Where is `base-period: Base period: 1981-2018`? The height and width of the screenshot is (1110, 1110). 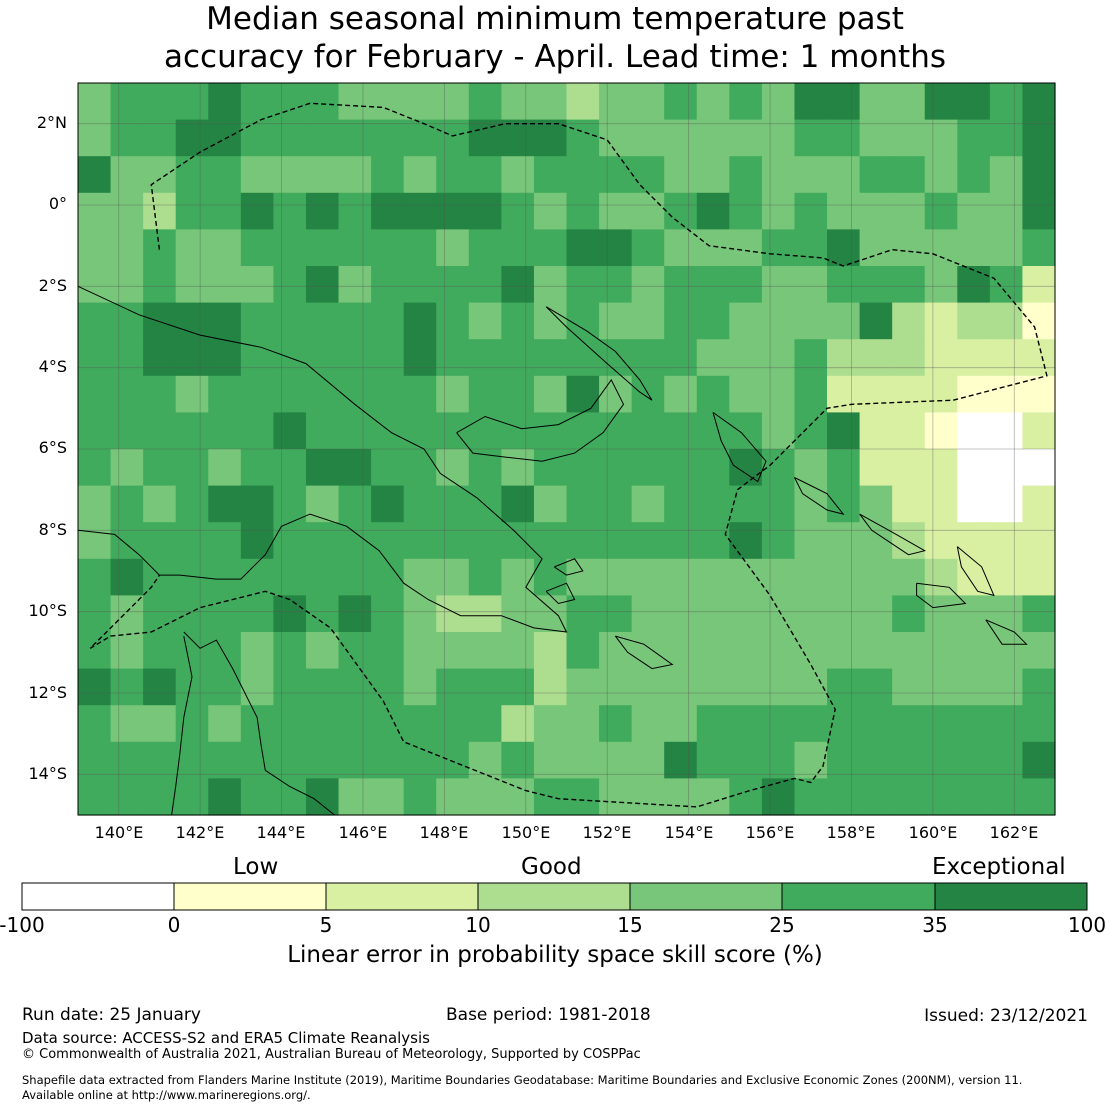
base-period: Base period: 1981-2018 is located at coordinates (548, 1015).